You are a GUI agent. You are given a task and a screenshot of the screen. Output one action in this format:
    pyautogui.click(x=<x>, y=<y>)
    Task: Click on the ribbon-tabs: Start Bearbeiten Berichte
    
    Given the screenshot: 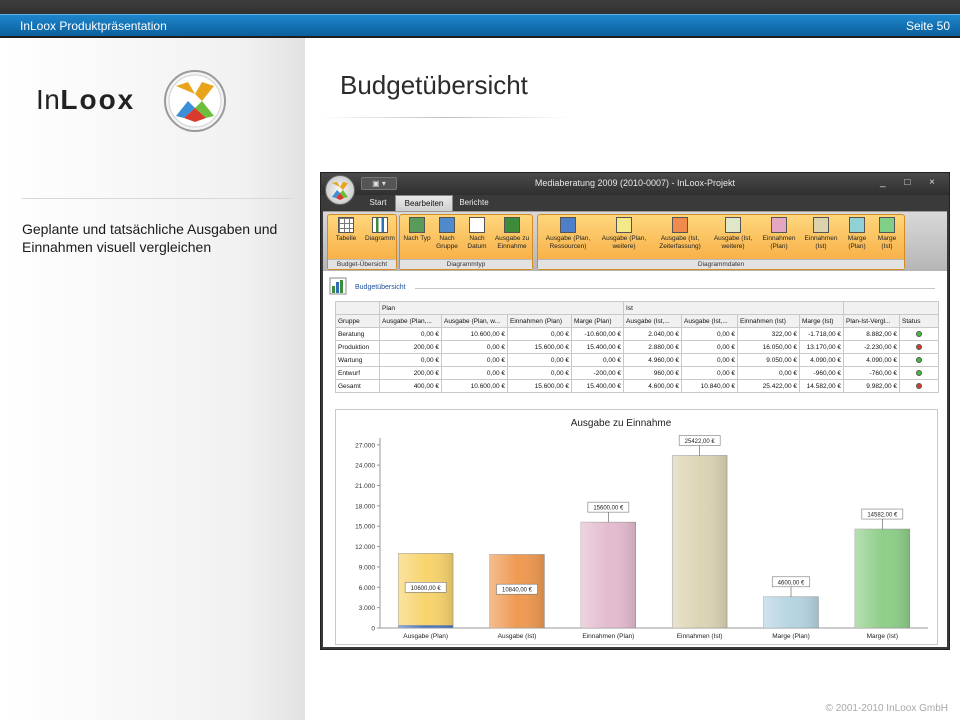 What is the action you would take?
    pyautogui.click(x=635, y=203)
    